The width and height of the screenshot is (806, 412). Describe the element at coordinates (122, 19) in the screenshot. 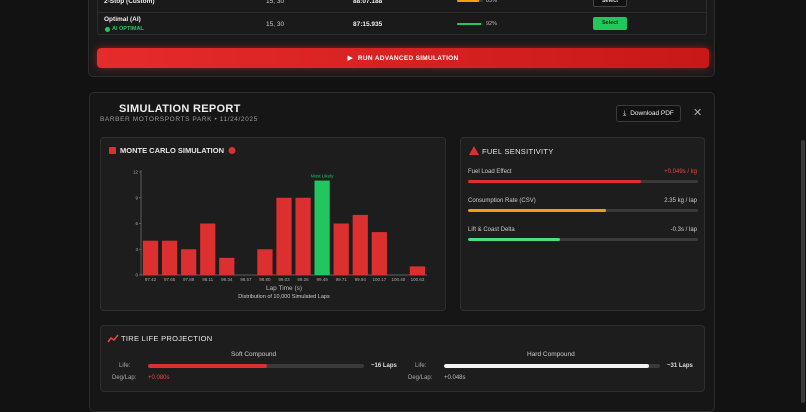

I see `strategy-name: Optimal (AI)` at that location.